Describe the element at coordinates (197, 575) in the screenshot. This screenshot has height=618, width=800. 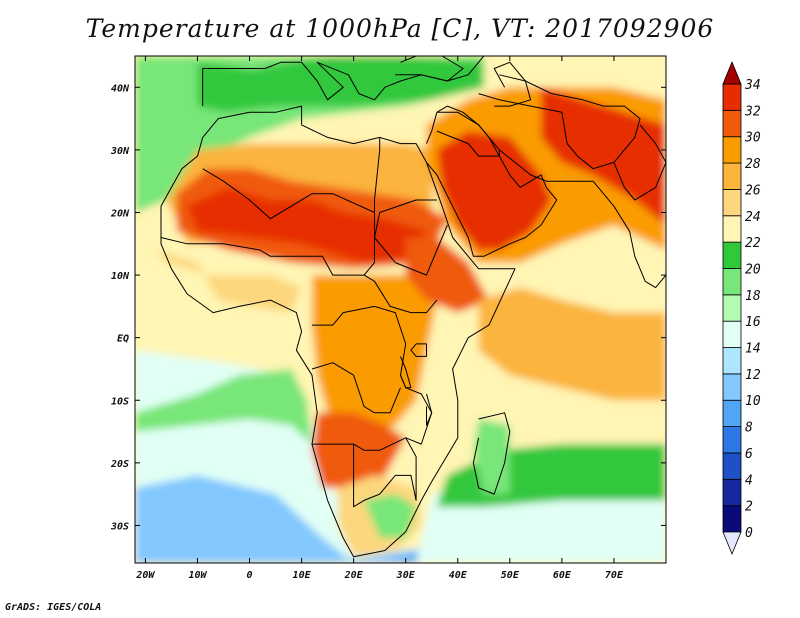
I see `x-tick-label: 10W` at that location.